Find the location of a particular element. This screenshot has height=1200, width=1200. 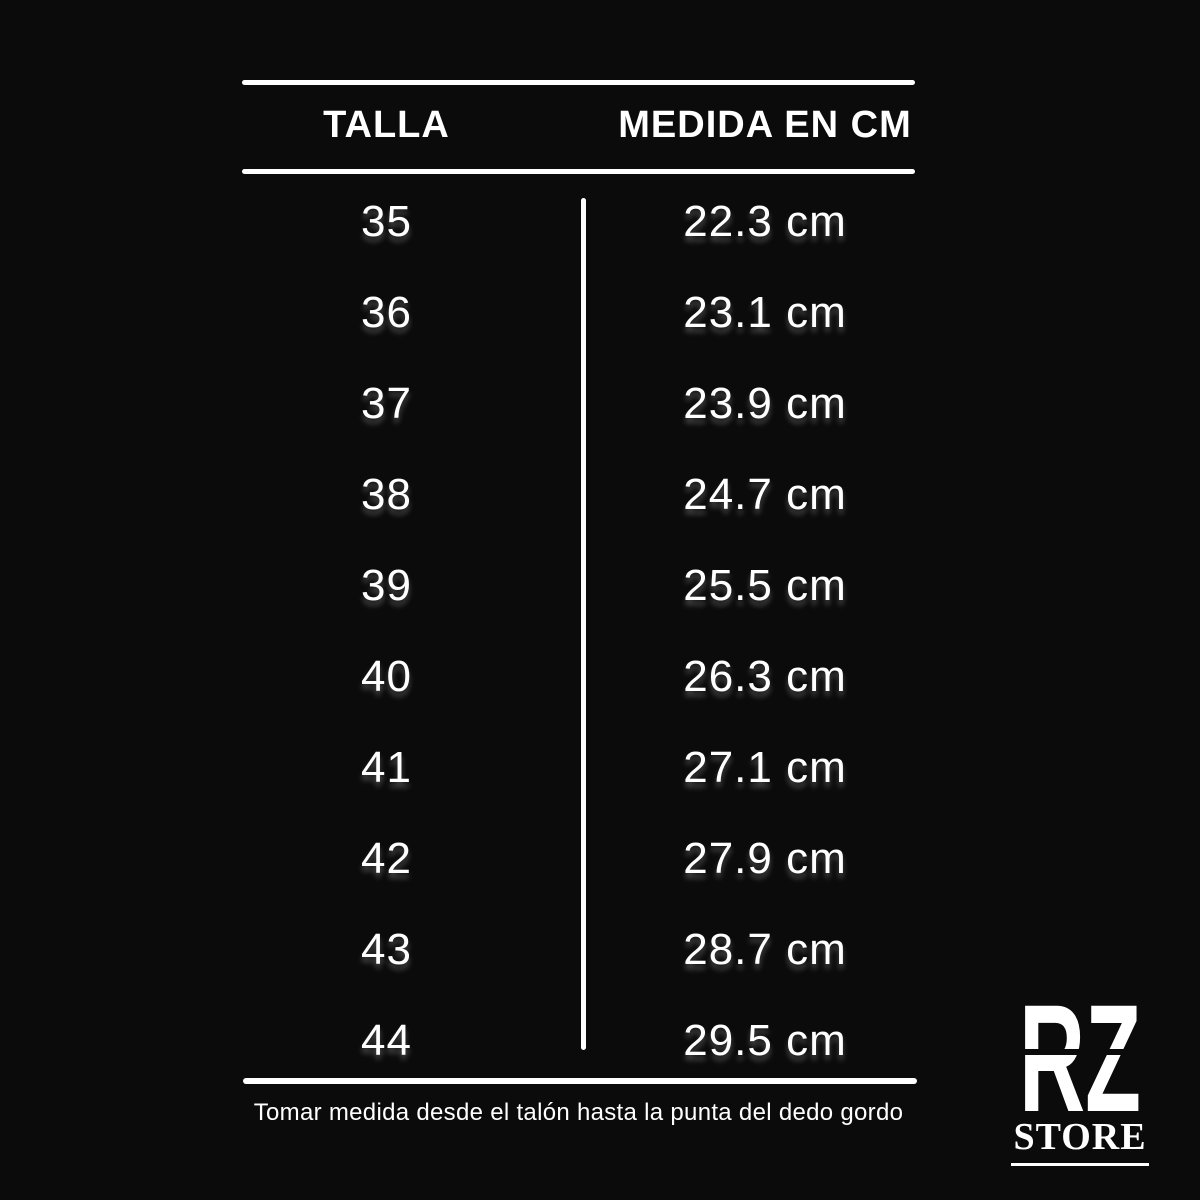

table-row: 44 29.5 cm is located at coordinates (578, 1040).